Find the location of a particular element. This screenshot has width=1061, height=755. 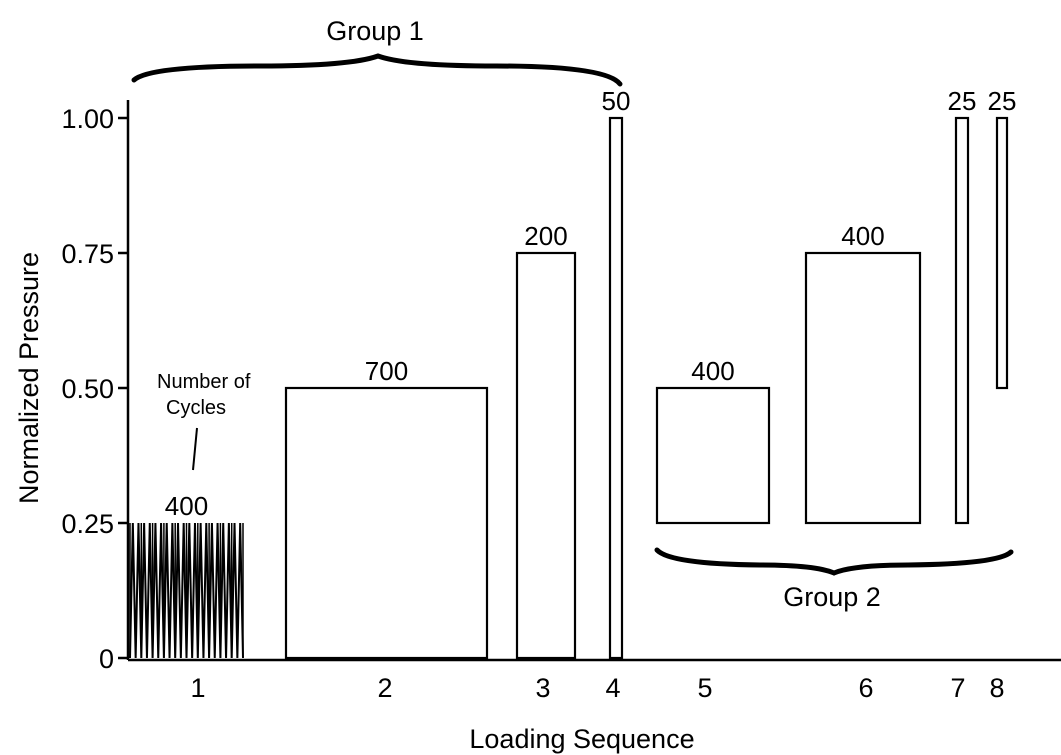

cycle-count-label: 200 is located at coordinates (545, 236).